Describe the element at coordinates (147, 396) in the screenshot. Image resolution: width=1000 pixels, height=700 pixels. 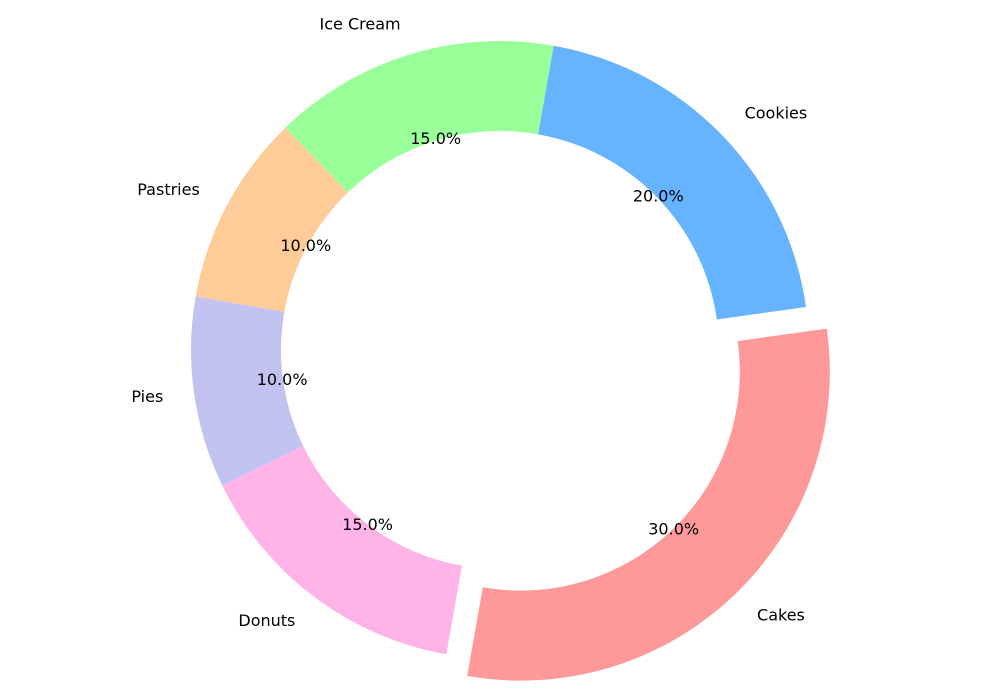
I see `label-pies: Pies` at that location.